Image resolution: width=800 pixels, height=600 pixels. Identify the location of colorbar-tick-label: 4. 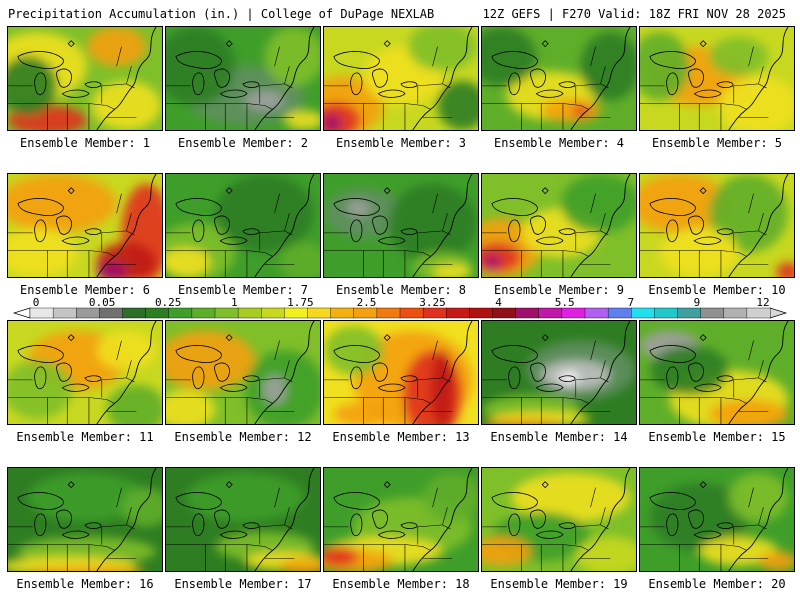
(498, 302).